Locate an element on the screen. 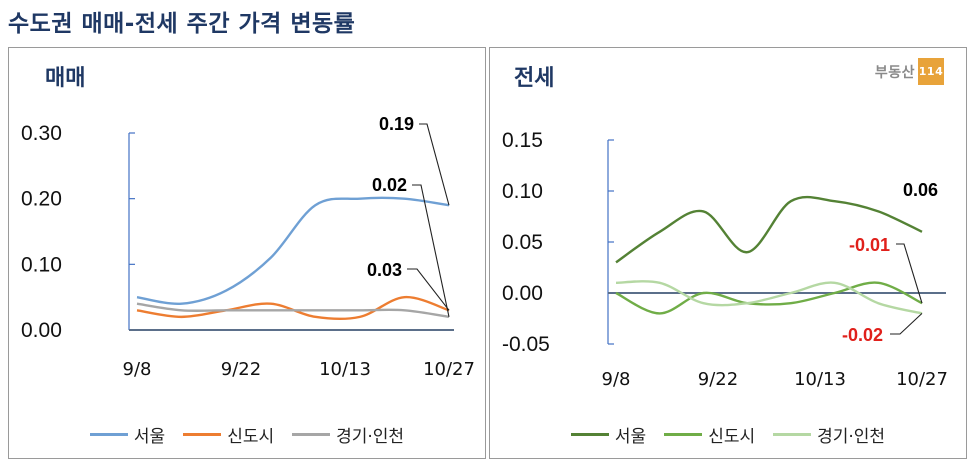  brand-text: 부동산 is located at coordinates (894, 72).